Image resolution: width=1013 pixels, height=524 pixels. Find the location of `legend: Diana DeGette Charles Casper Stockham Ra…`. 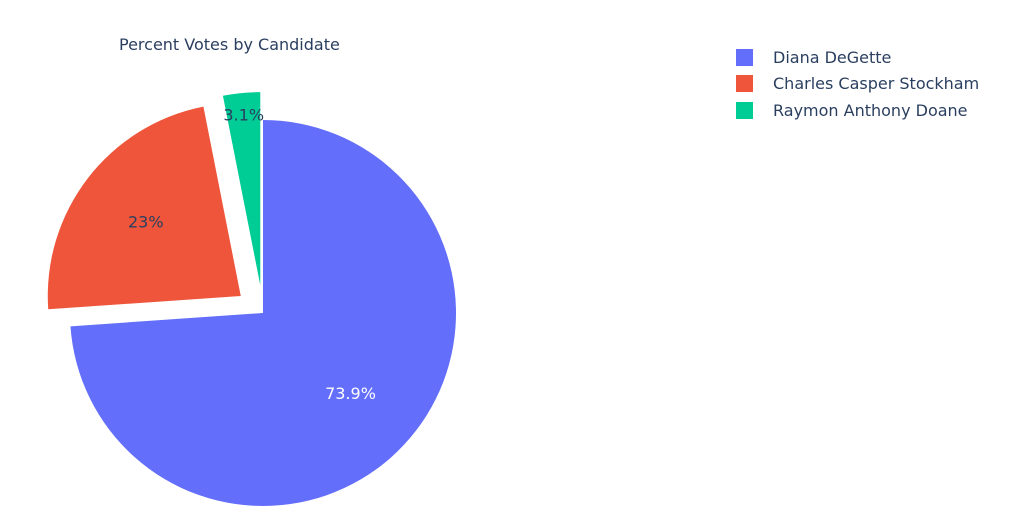

legend: Diana DeGette Charles Casper Stockham Ra… is located at coordinates (857, 84).